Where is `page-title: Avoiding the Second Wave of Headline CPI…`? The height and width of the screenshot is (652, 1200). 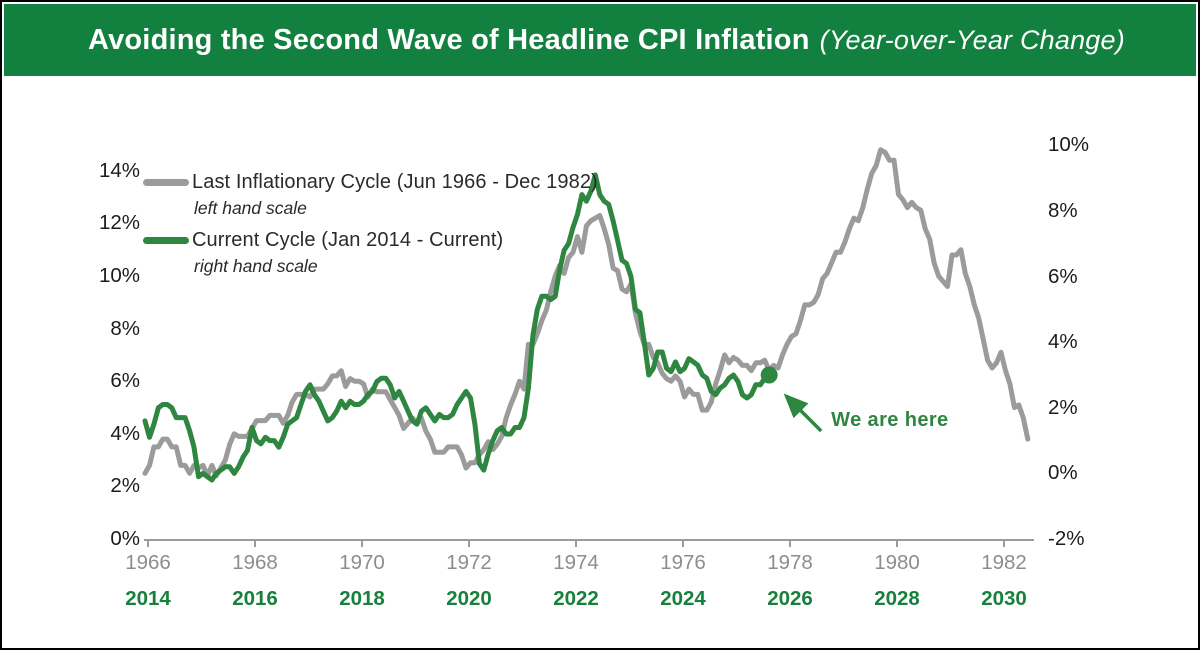 page-title: Avoiding the Second Wave of Headline CPI… is located at coordinates (449, 39).